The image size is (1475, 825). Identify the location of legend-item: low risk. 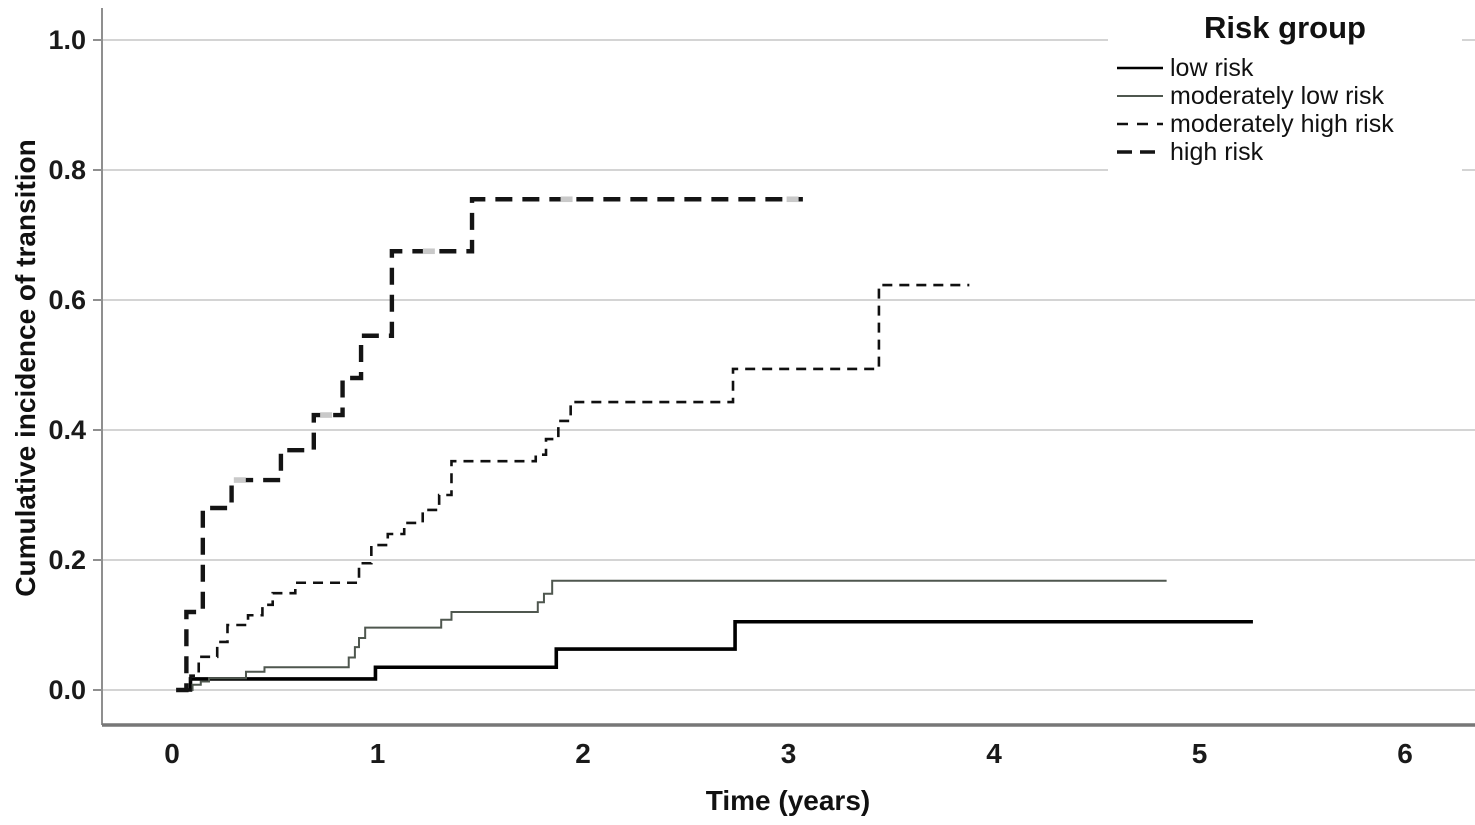
(1285, 68).